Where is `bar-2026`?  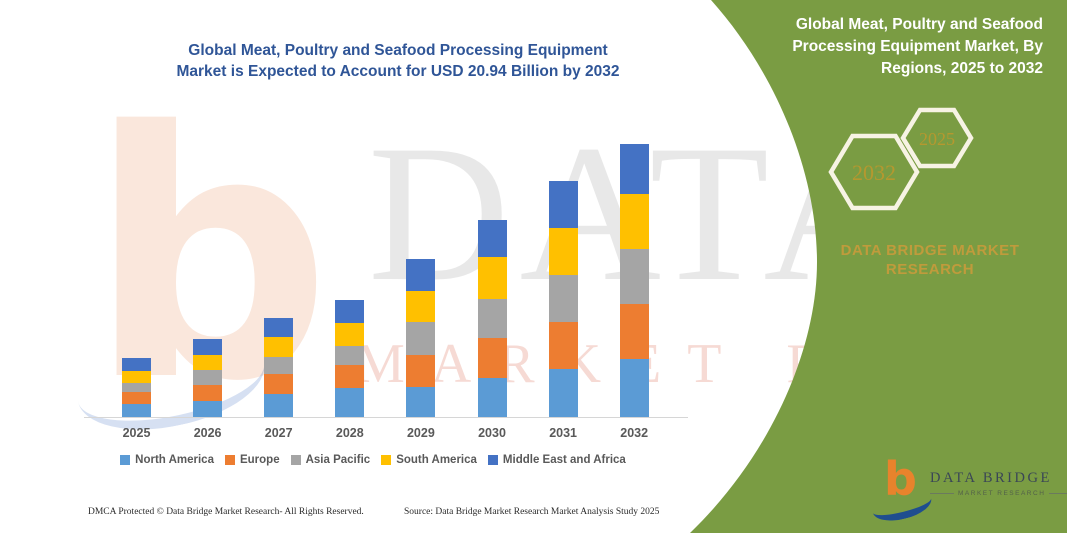 bar-2026 is located at coordinates (208, 378).